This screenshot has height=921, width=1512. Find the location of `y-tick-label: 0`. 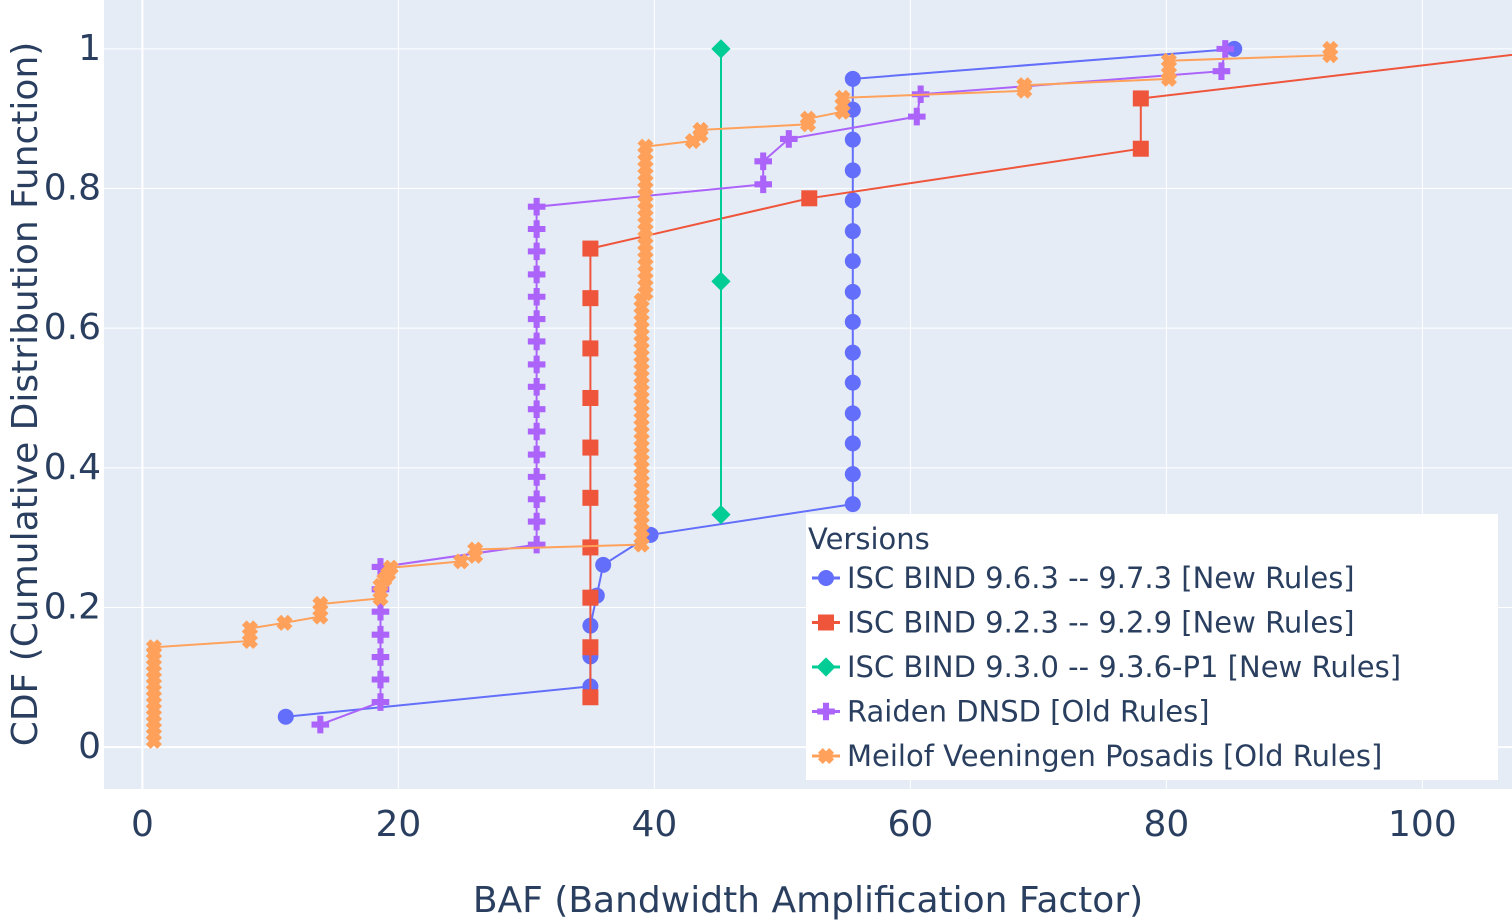

y-tick-label: 0 is located at coordinates (89, 746).